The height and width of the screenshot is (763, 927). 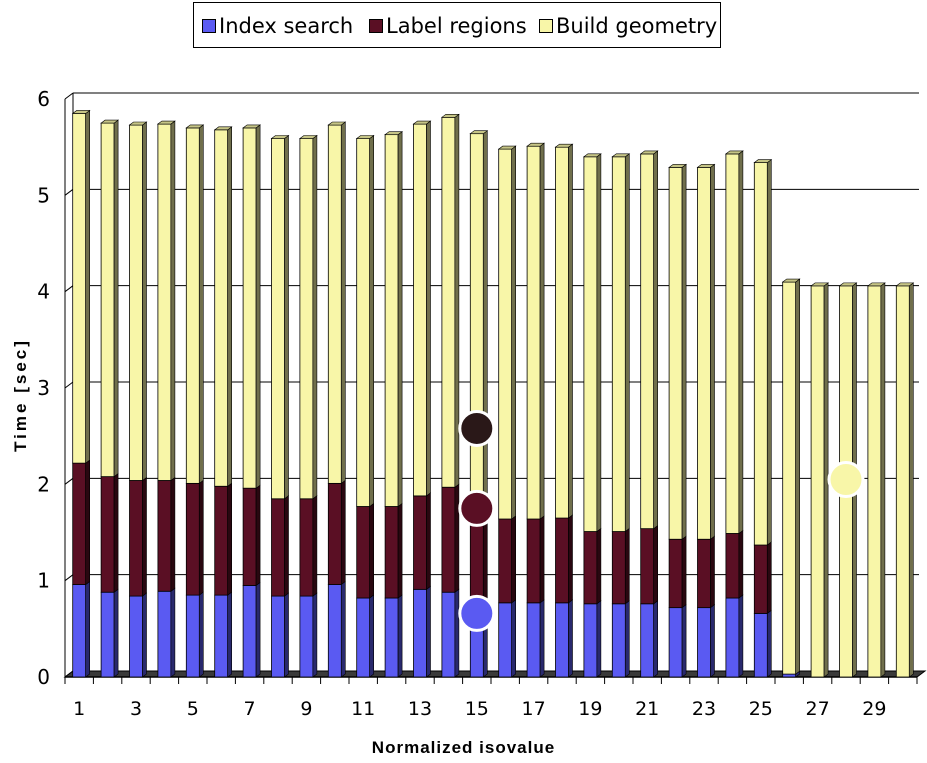 I want to click on x-tick-label: 21, so click(x=647, y=709).